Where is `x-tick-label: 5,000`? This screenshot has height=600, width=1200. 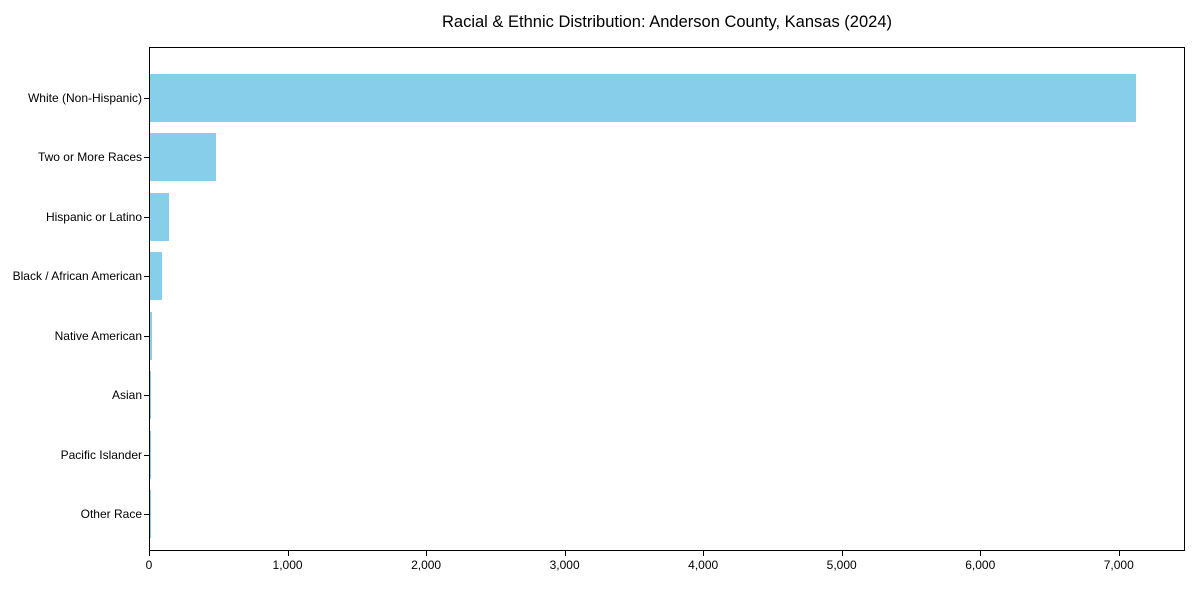 x-tick-label: 5,000 is located at coordinates (841, 565).